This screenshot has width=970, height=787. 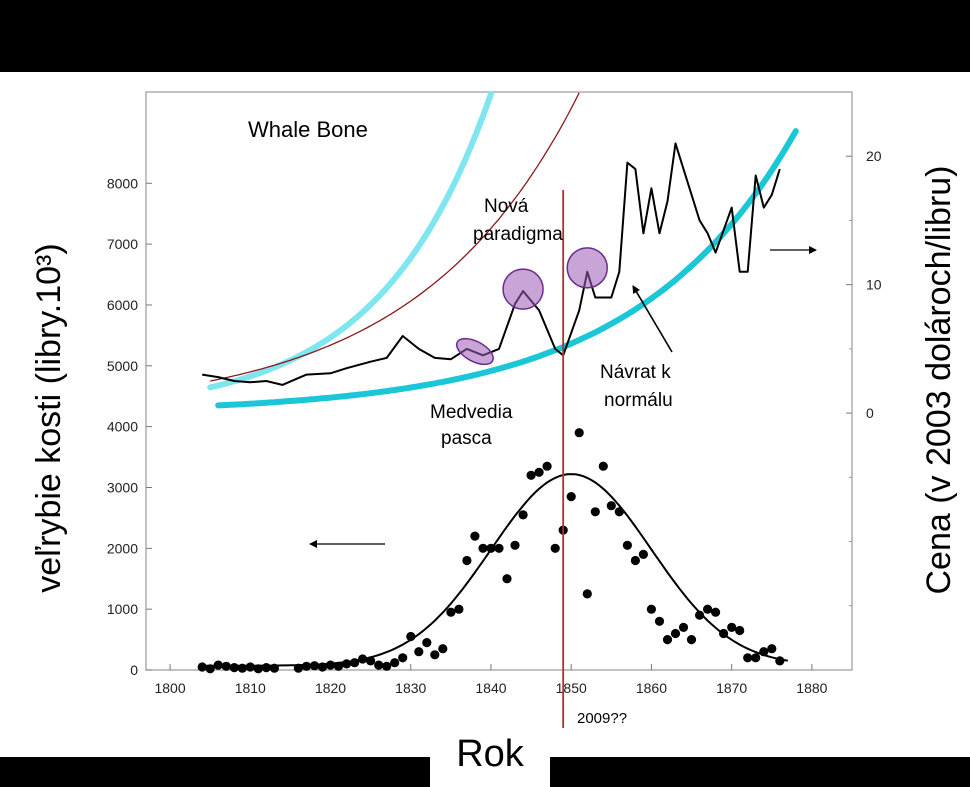 What do you see at coordinates (731, 688) in the screenshot?
I see `x-tick-label: 1870` at bounding box center [731, 688].